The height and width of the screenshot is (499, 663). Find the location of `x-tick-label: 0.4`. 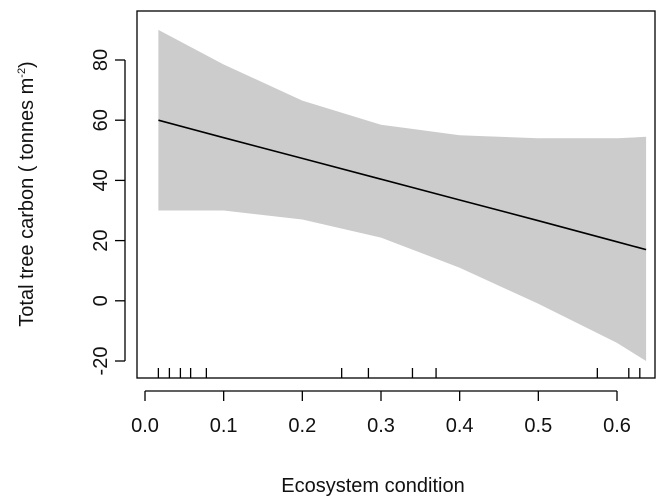

x-tick-label: 0.4 is located at coordinates (460, 426).